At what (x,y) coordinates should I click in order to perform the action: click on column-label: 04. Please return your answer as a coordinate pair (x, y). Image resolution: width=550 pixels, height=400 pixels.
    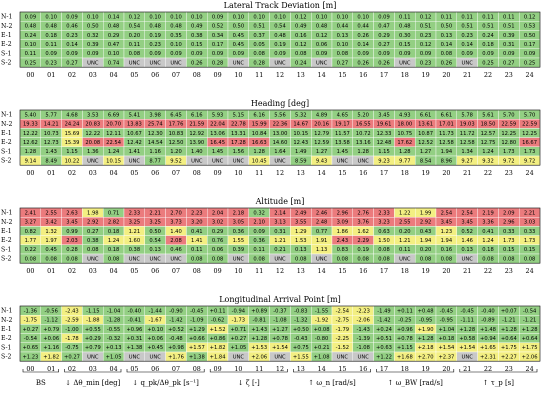
    Looking at the image, I should click on (114, 173).